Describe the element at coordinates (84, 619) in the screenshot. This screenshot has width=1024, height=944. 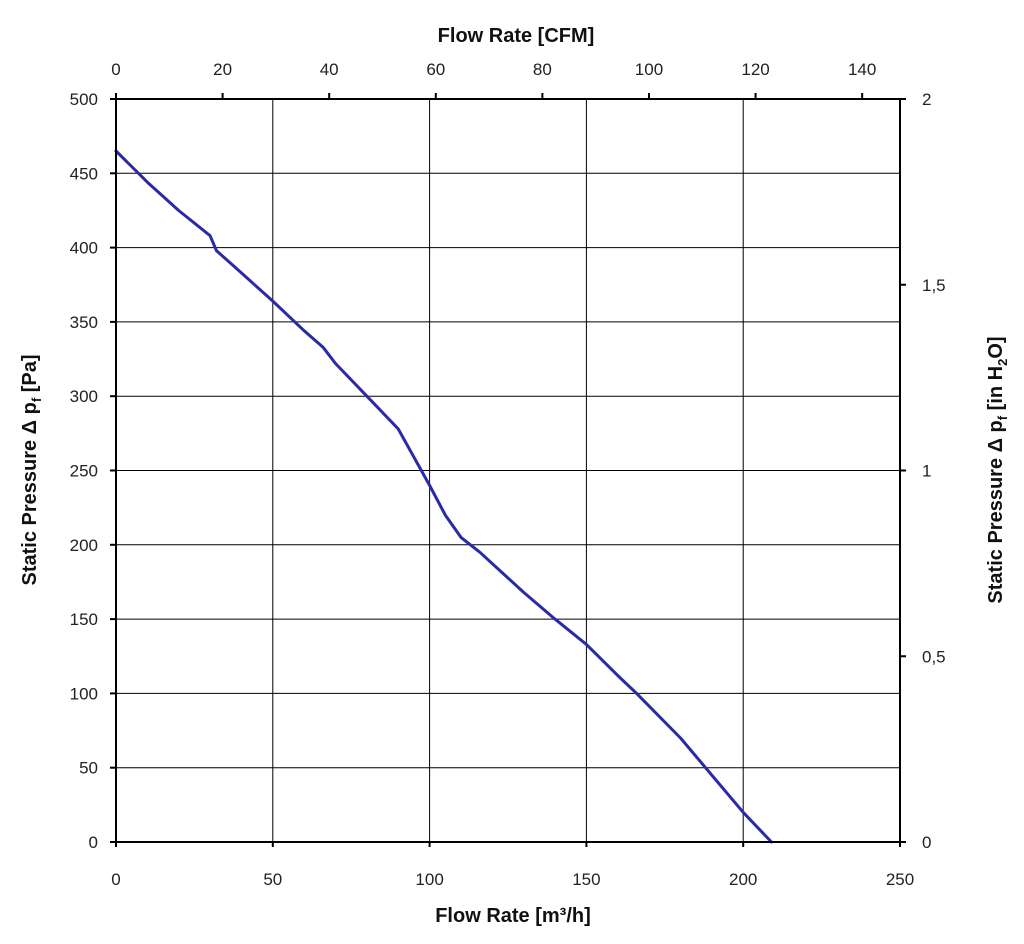
I see `y-tick-label: 150` at that location.